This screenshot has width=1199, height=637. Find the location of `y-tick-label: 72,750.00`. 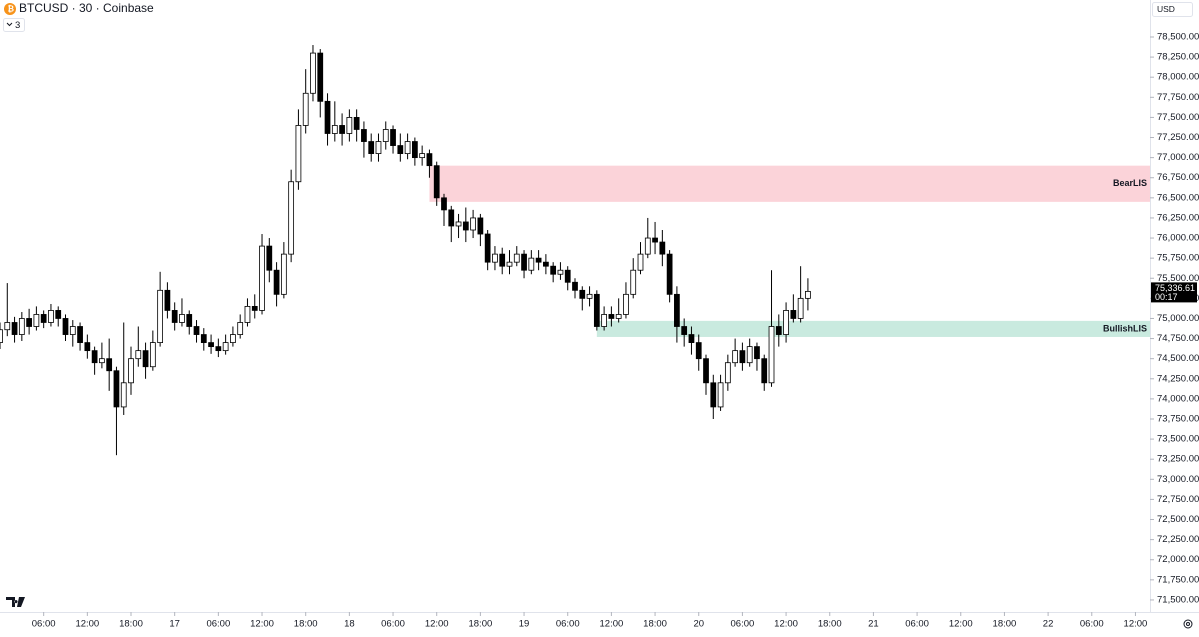

y-tick-label: 72,750.00 is located at coordinates (1178, 499).